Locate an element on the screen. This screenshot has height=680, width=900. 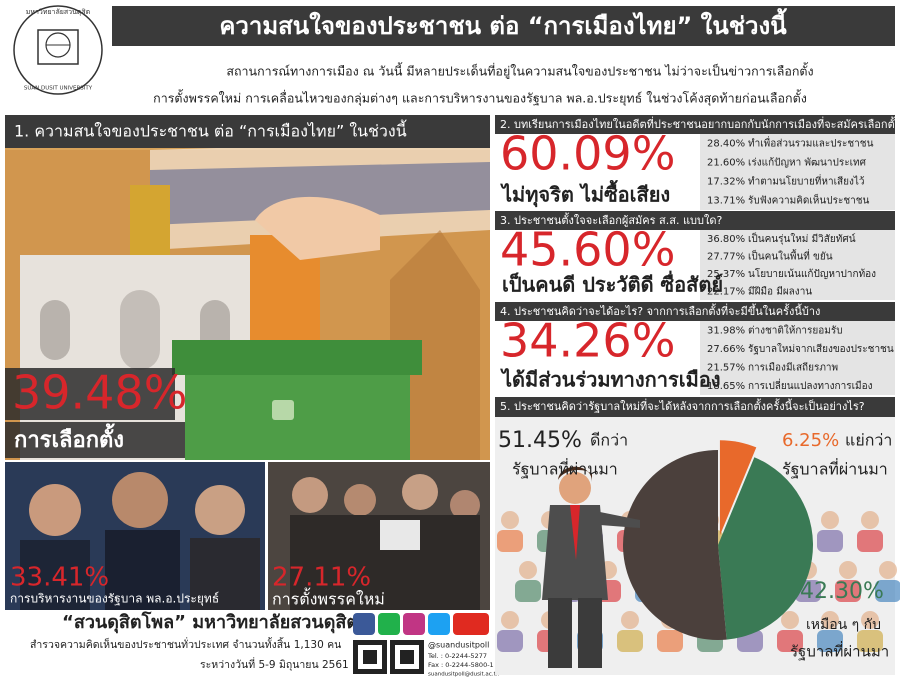
item-text: ทำตามนโยบายที่หาเสียงไว้ is located at coordinates (806, 181).